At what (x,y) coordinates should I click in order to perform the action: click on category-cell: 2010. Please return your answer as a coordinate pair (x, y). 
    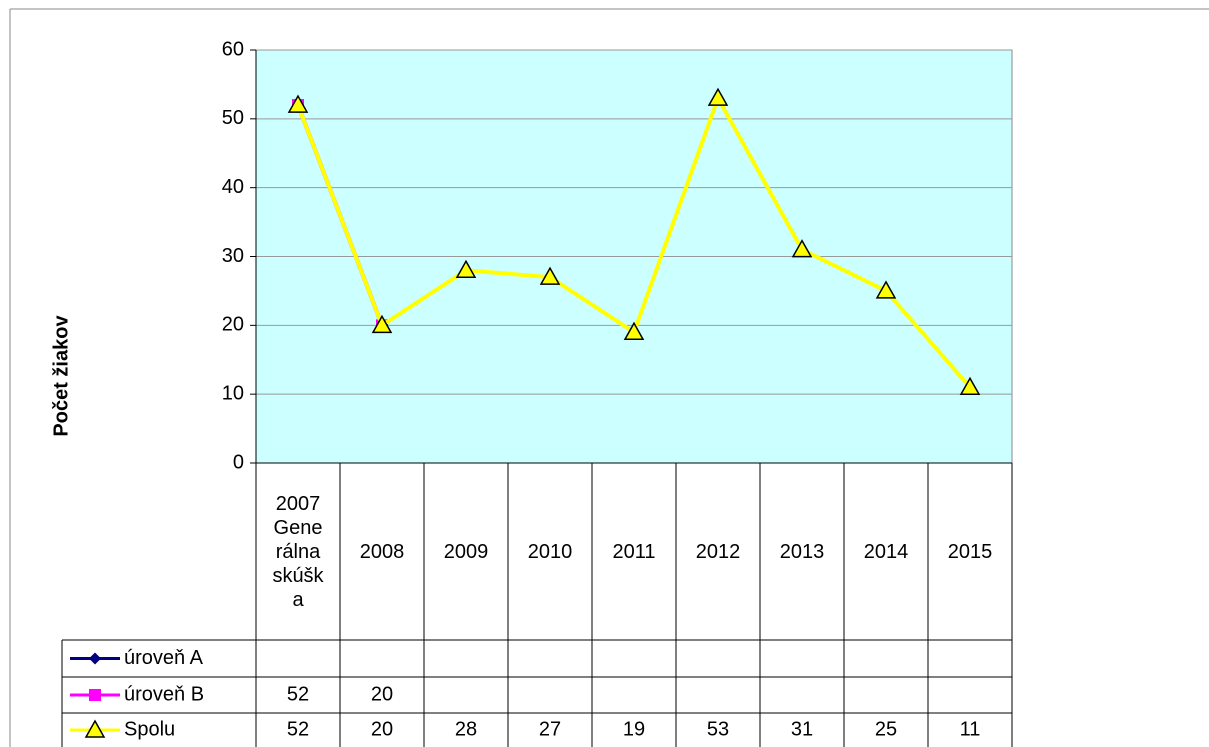
    Looking at the image, I should click on (550, 551).